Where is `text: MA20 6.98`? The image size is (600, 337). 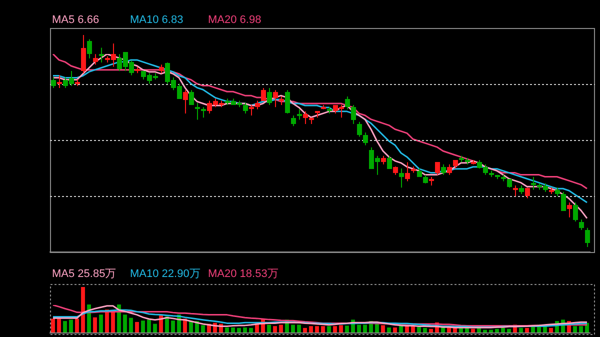
text: MA20 6.98 is located at coordinates (235, 20).